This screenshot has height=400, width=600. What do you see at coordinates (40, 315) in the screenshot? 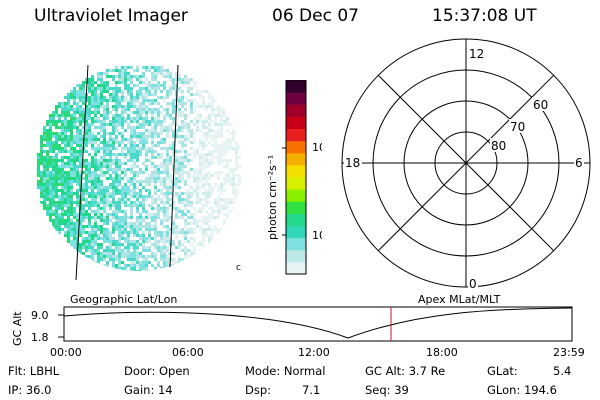
I see `alt-tick: 9.0` at bounding box center [40, 315].